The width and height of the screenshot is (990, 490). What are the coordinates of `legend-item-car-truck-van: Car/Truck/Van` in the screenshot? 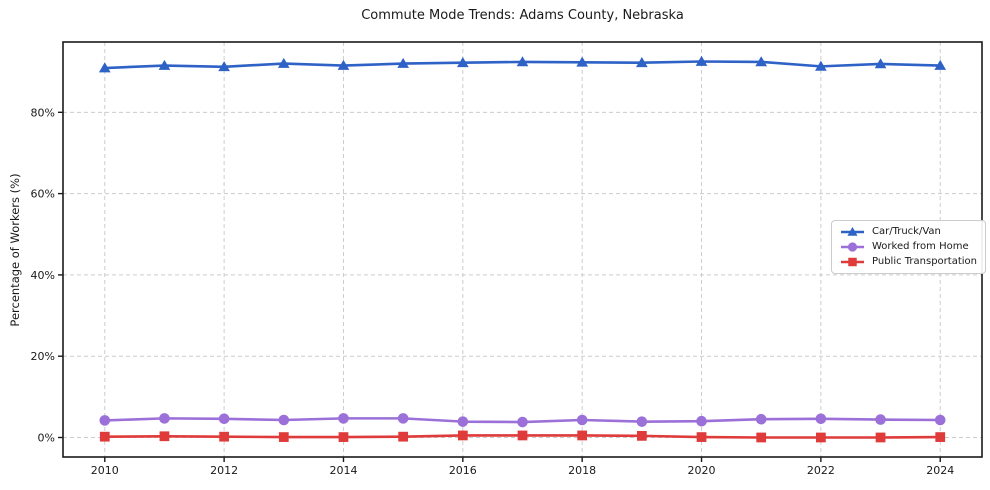 It's located at (908, 232).